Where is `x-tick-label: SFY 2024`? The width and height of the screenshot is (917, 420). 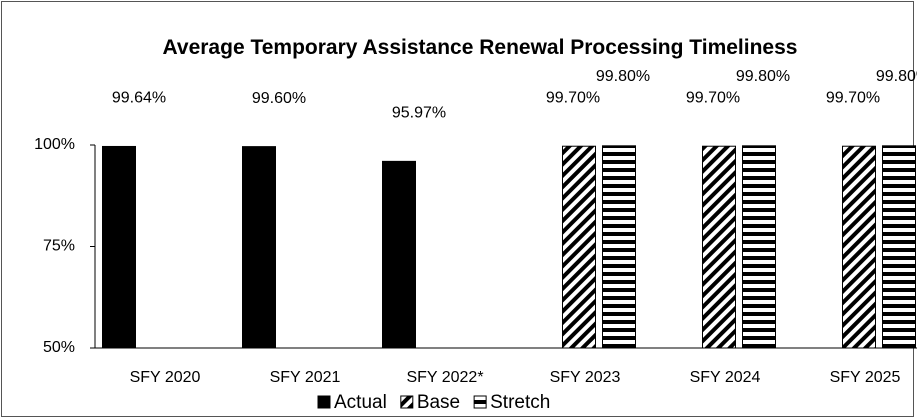 x-tick-label: SFY 2024 is located at coordinates (725, 377).